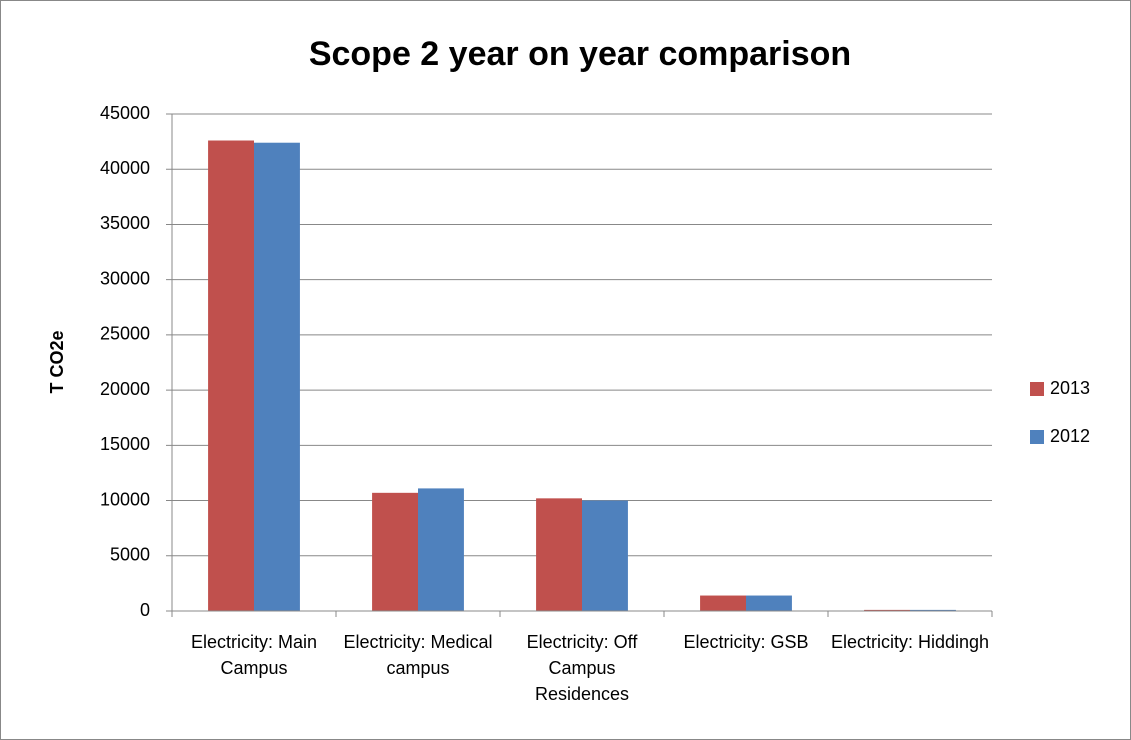 The width and height of the screenshot is (1131, 740). Describe the element at coordinates (910, 642) in the screenshot. I see `x-tick-label: Electricity: Hiddingh` at that location.